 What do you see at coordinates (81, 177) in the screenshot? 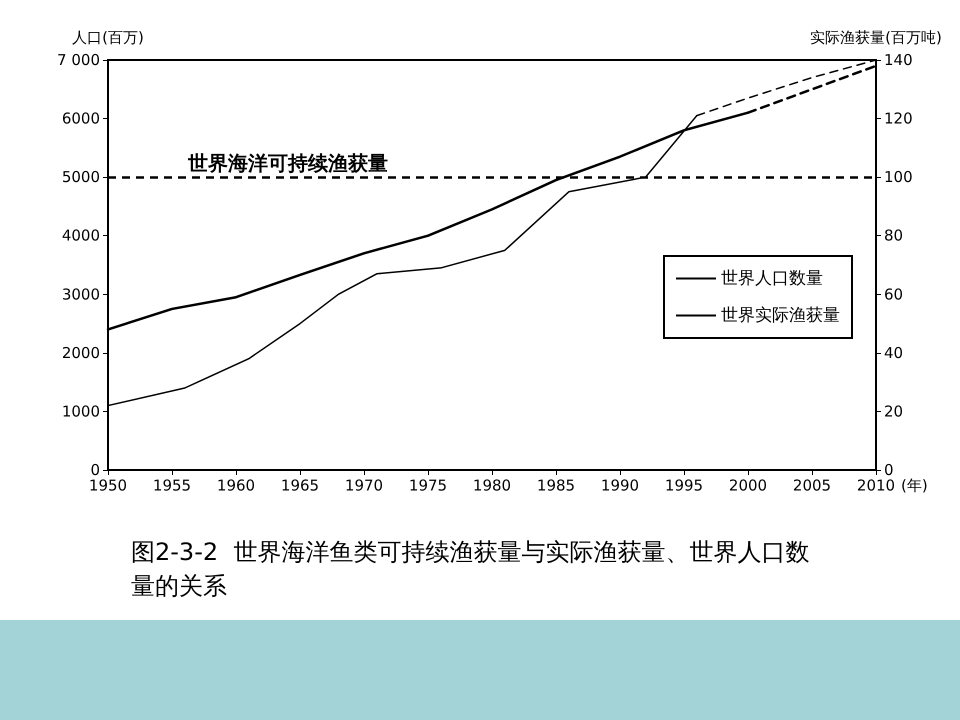
I see `y-tick-label: 5000` at bounding box center [81, 177].